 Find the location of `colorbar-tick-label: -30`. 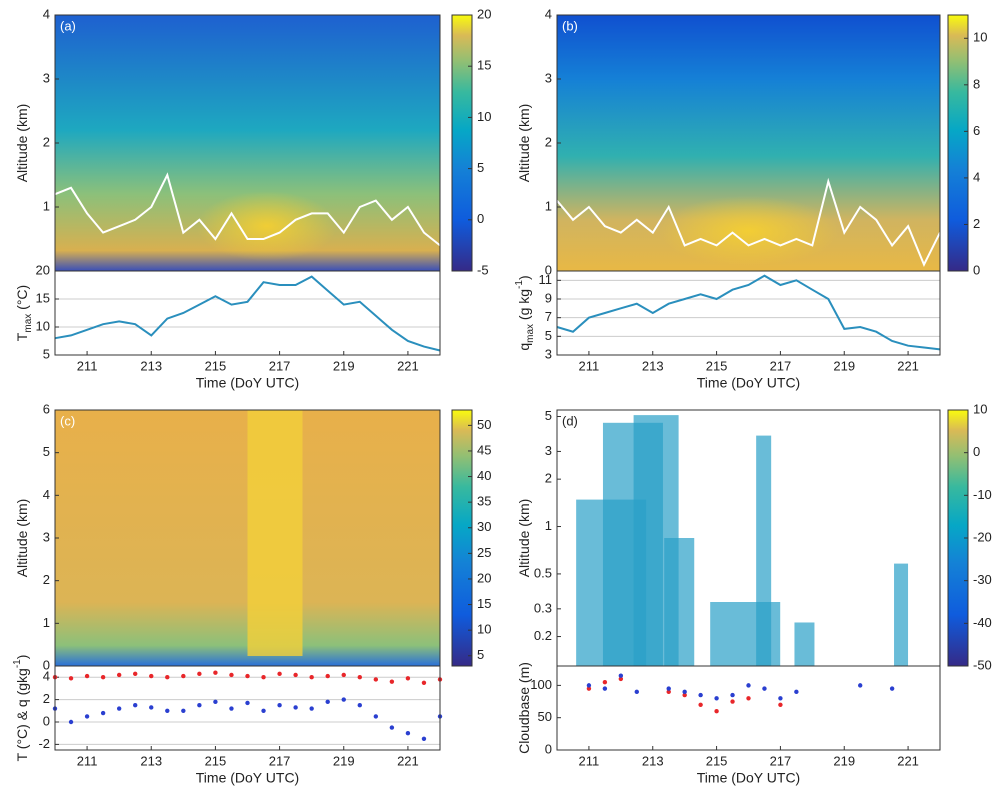

colorbar-tick-label: -30 is located at coordinates (982, 579).